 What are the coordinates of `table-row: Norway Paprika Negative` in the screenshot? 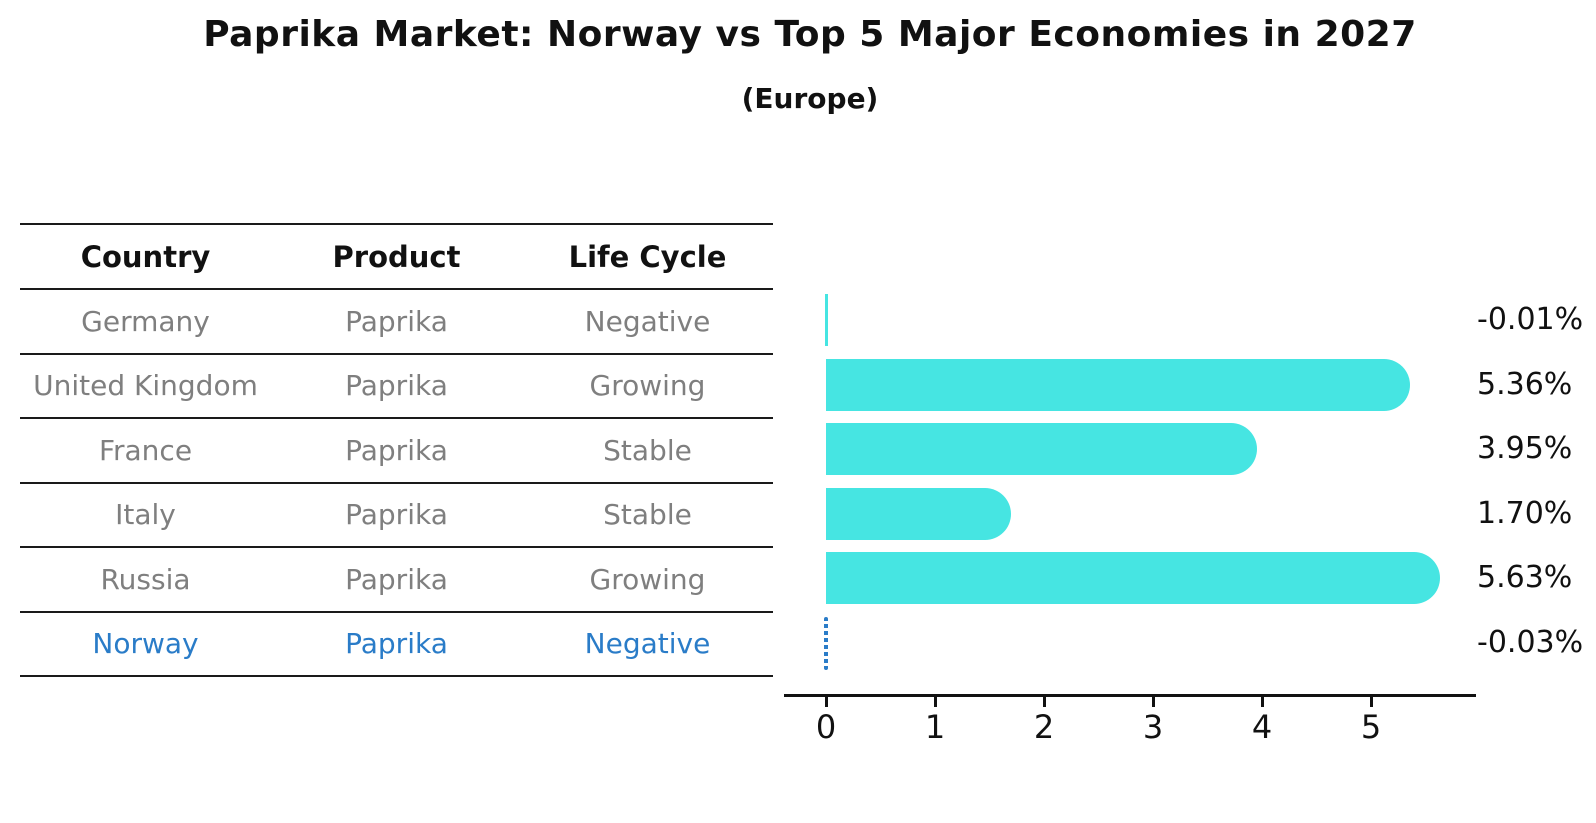 It's located at (396, 645).